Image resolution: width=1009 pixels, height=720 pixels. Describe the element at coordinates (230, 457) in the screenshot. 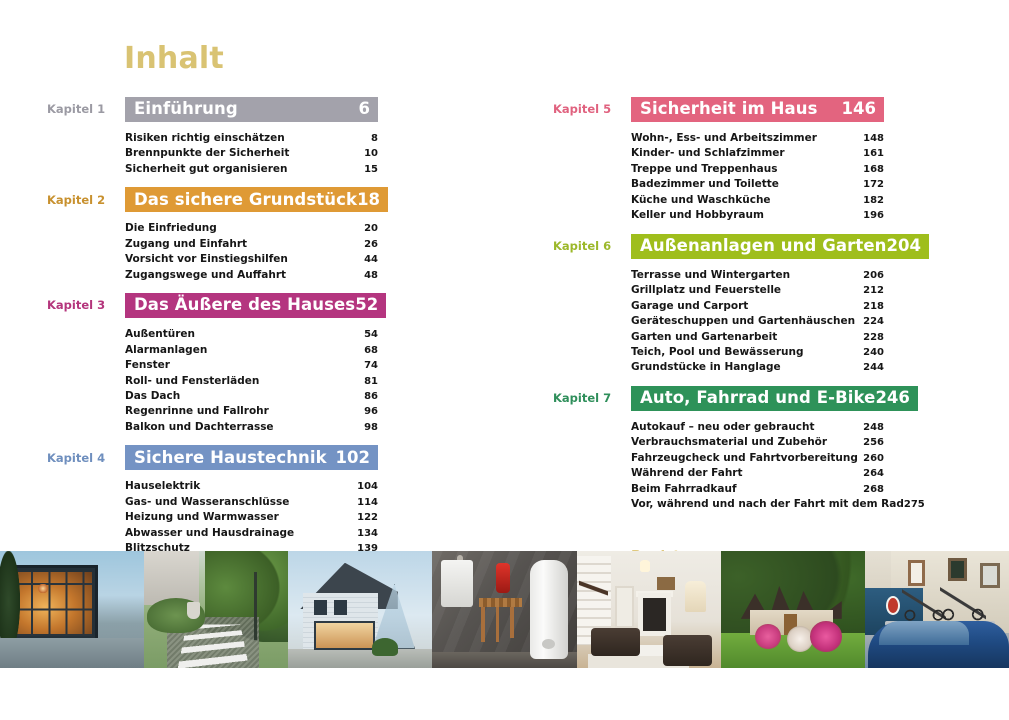

I see `chapter-title: Sichere Haustechnik` at that location.